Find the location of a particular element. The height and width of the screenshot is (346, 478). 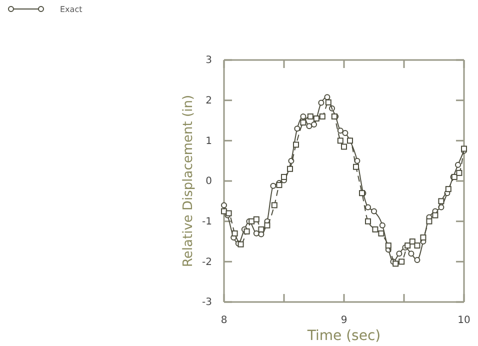

y-tick-label: 2 is located at coordinates (209, 101).